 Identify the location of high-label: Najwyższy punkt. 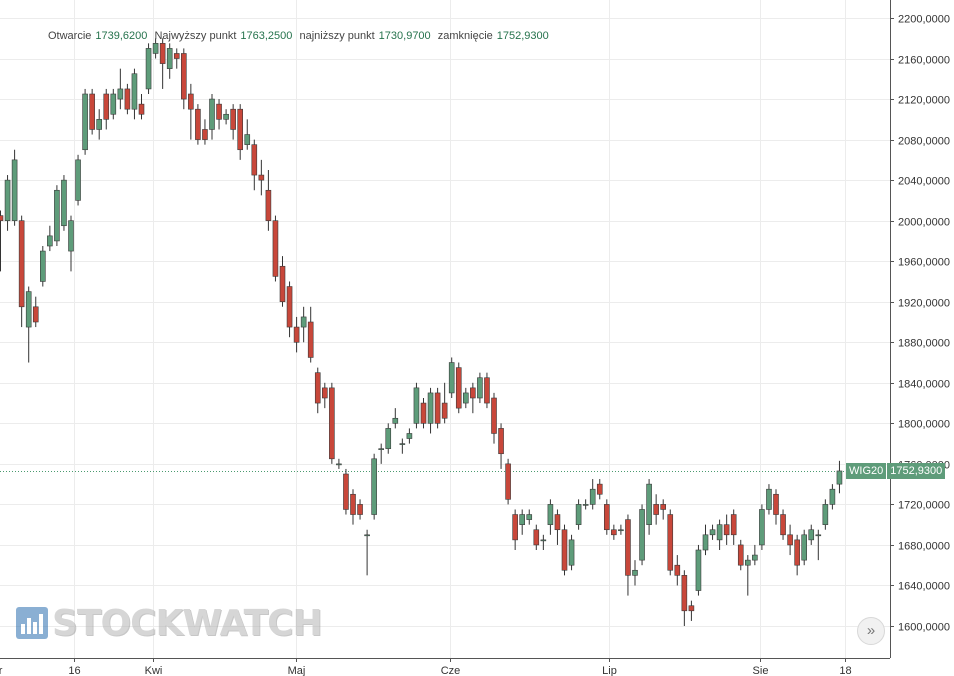
(195, 36).